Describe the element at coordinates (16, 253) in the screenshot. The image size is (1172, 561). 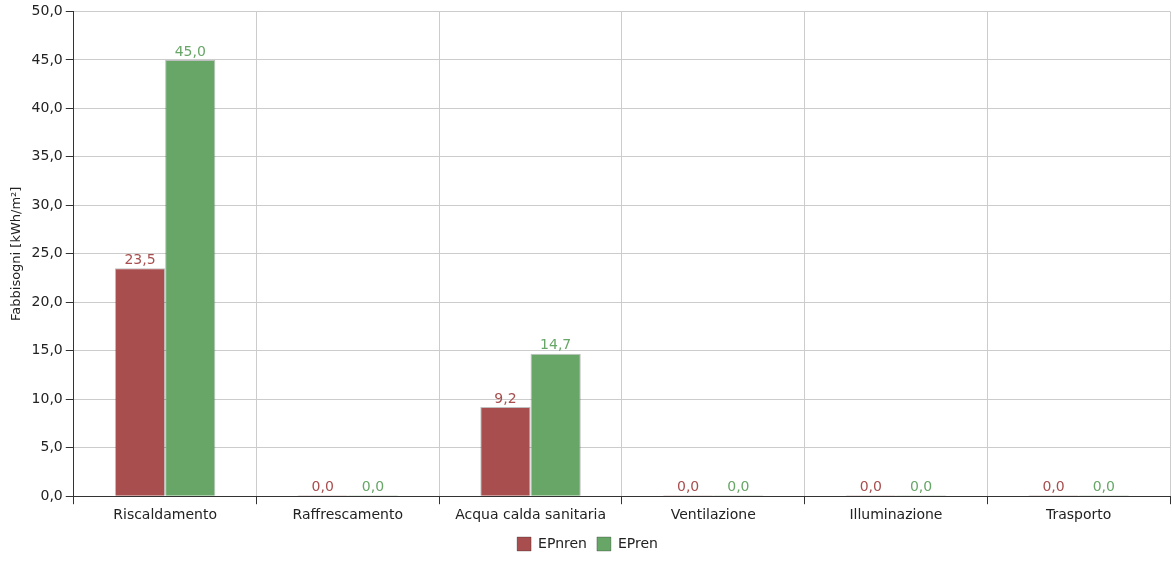
I see `y-axis-title: Fabbisogni [kWh/m²]` at that location.